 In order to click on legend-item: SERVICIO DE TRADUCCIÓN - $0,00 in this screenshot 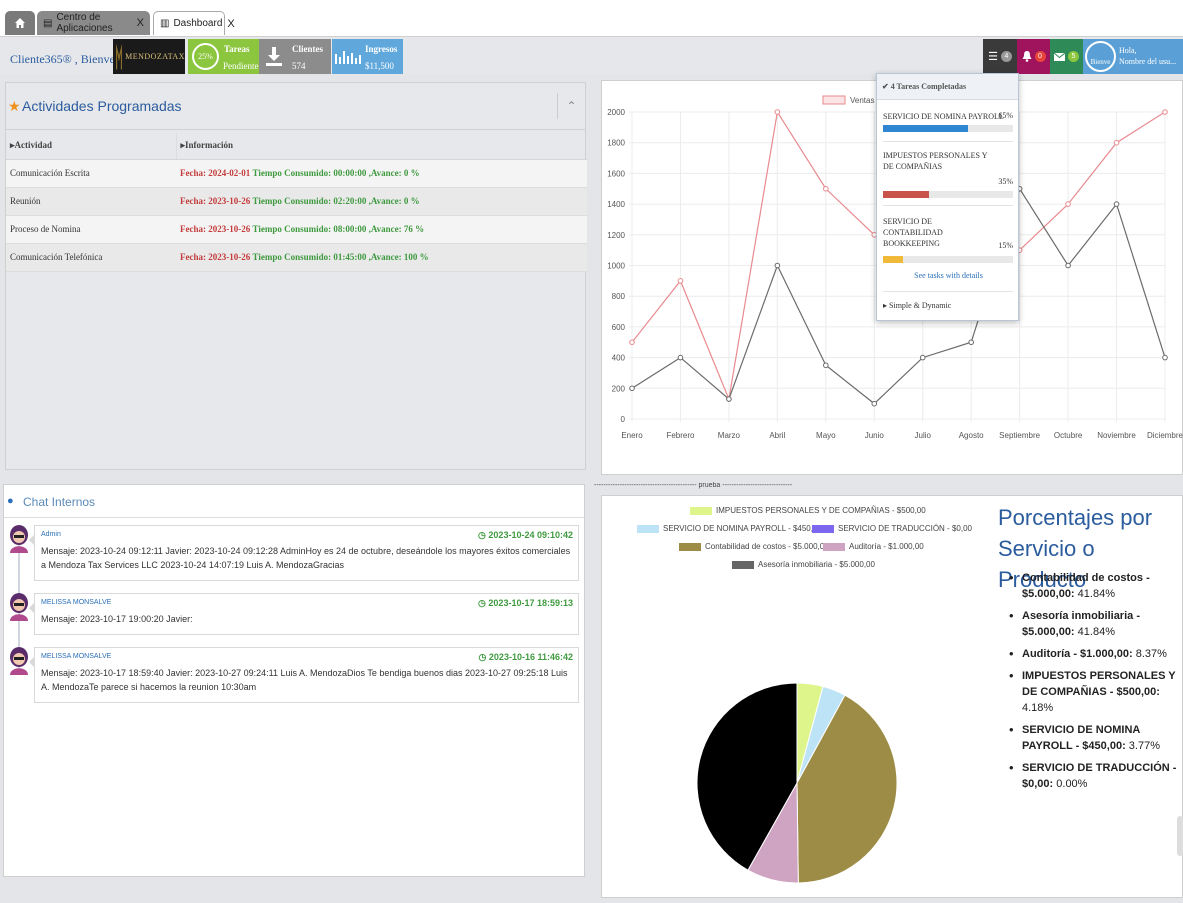, I will do `click(892, 528)`.